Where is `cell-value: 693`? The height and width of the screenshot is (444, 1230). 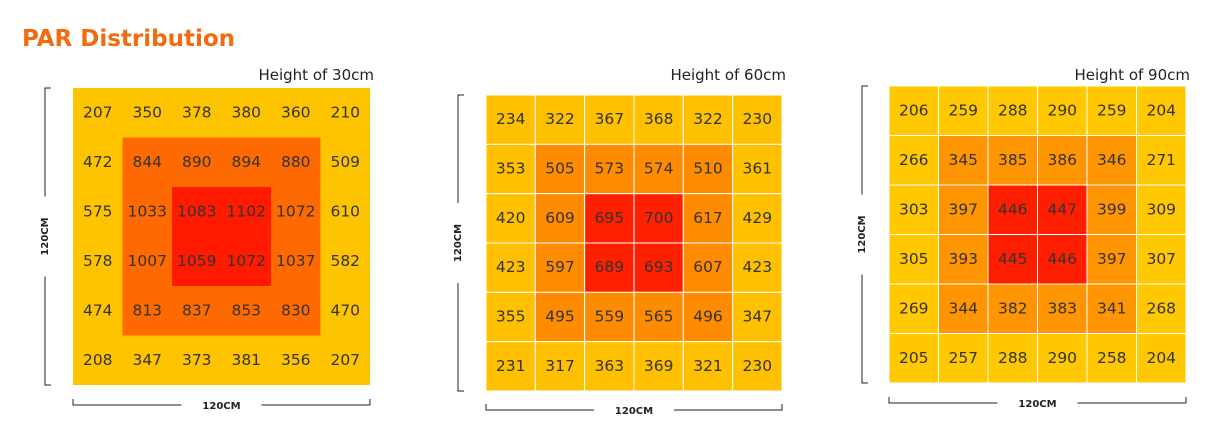 cell-value: 693 is located at coordinates (659, 267).